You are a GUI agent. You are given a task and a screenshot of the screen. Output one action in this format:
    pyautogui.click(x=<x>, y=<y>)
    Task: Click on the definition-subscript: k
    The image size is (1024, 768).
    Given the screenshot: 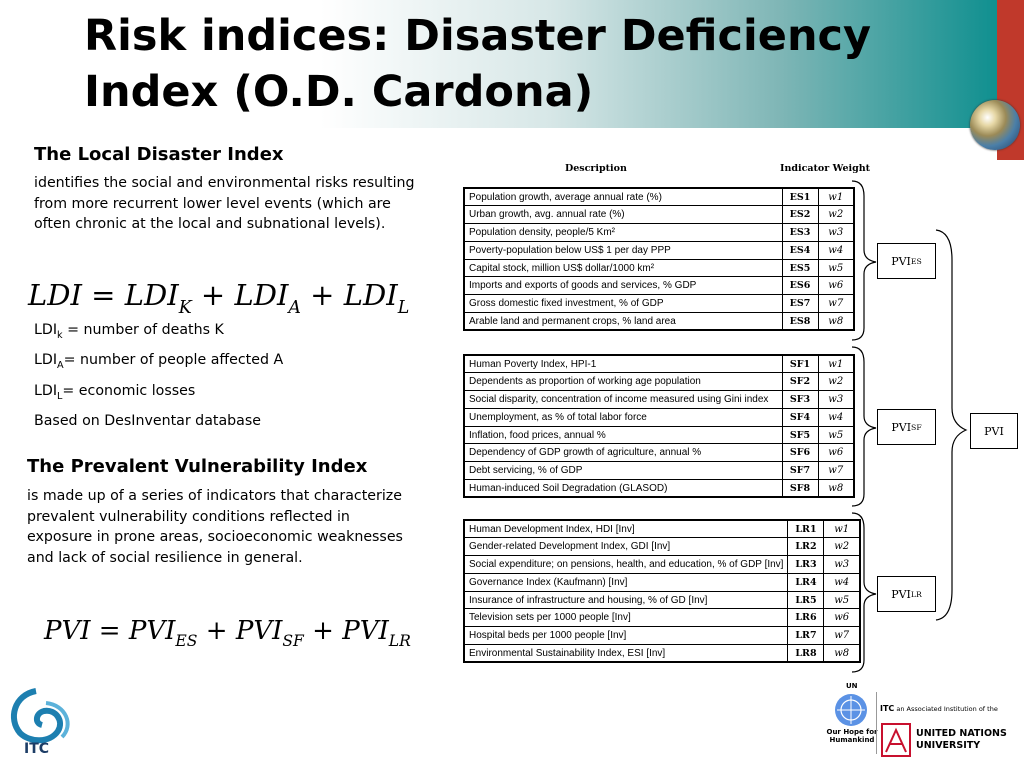 What is the action you would take?
    pyautogui.click(x=60, y=335)
    